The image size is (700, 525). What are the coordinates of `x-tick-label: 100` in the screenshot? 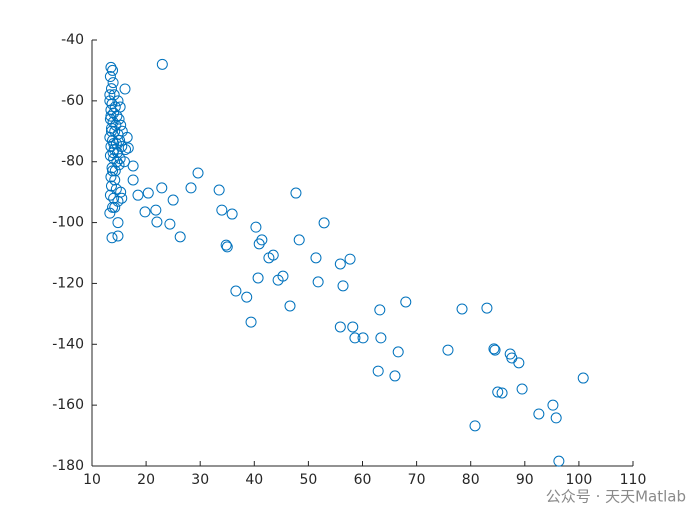 It's located at (579, 480).